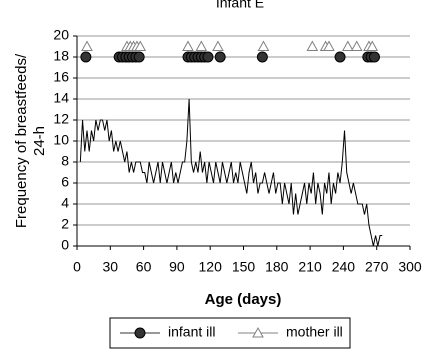 The height and width of the screenshot is (358, 424). I want to click on x-tick-label: 90, so click(177, 267).